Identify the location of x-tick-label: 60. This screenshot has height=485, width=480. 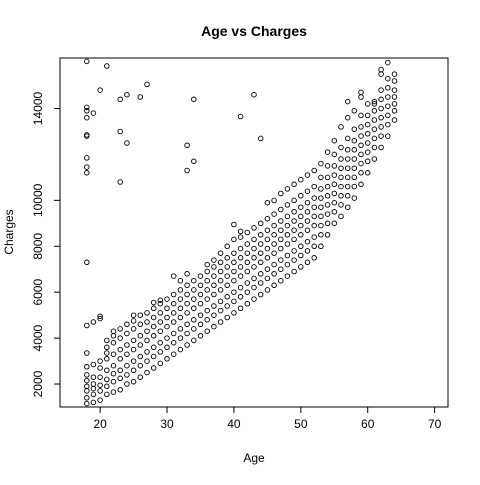
(368, 424).